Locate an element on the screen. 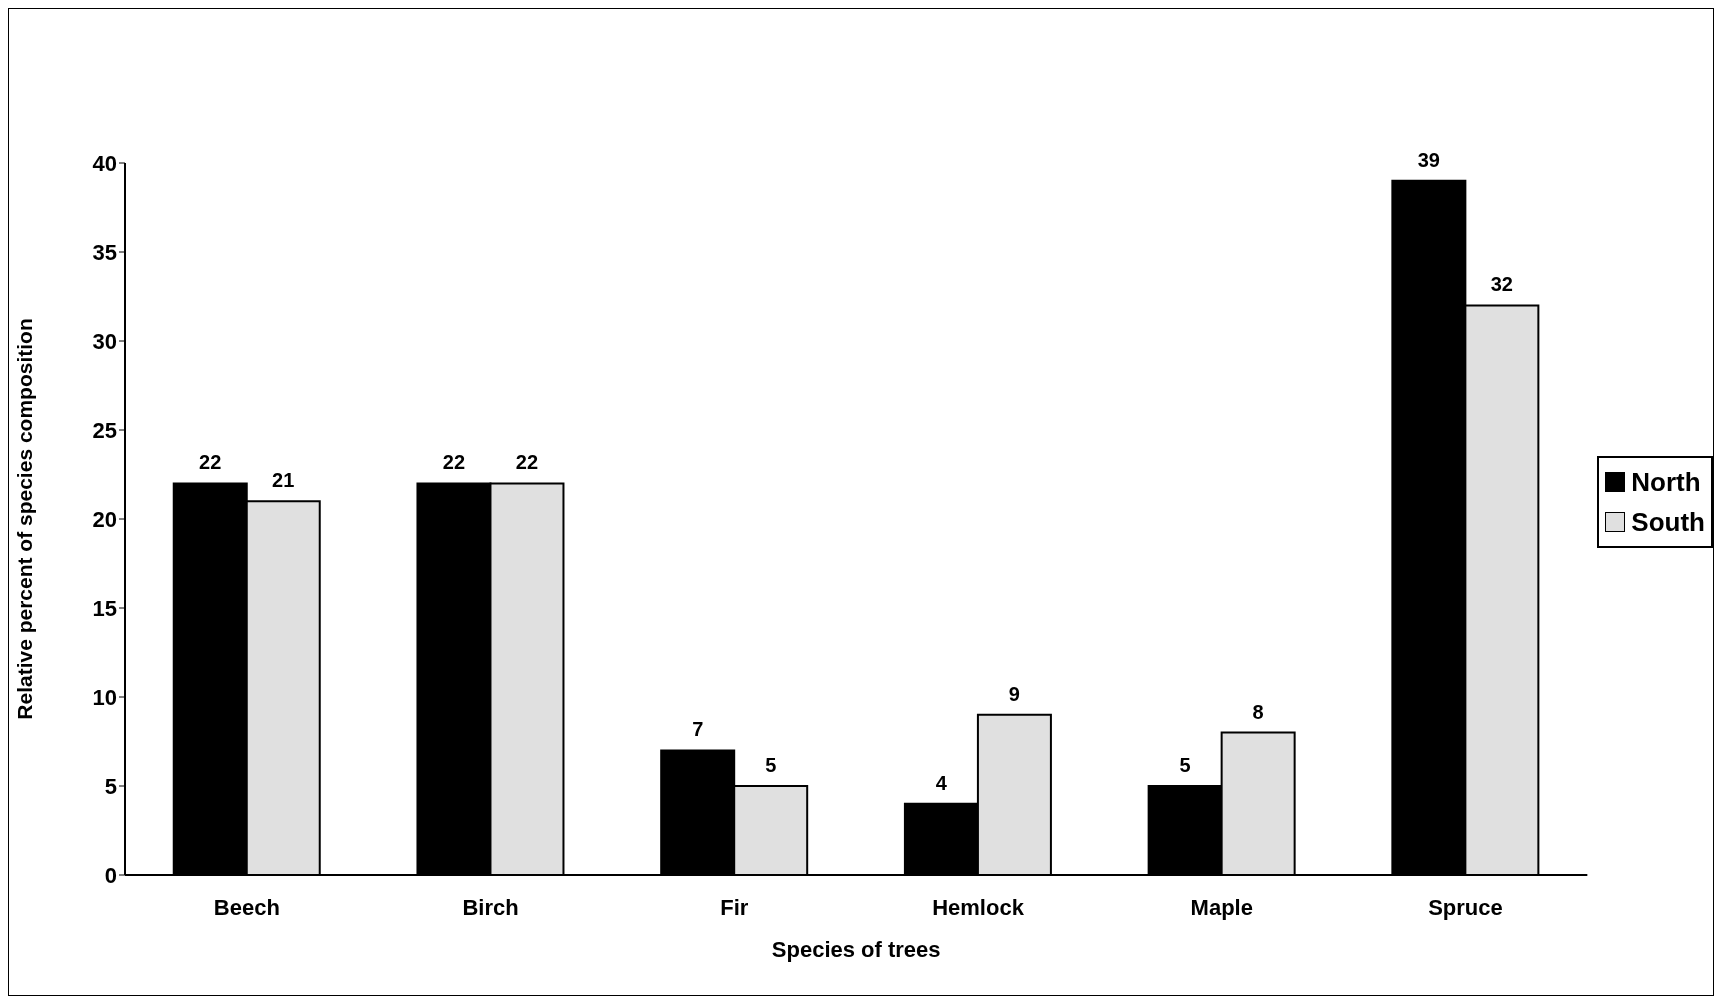 The height and width of the screenshot is (1004, 1722). data-label: 39 is located at coordinates (1428, 159).